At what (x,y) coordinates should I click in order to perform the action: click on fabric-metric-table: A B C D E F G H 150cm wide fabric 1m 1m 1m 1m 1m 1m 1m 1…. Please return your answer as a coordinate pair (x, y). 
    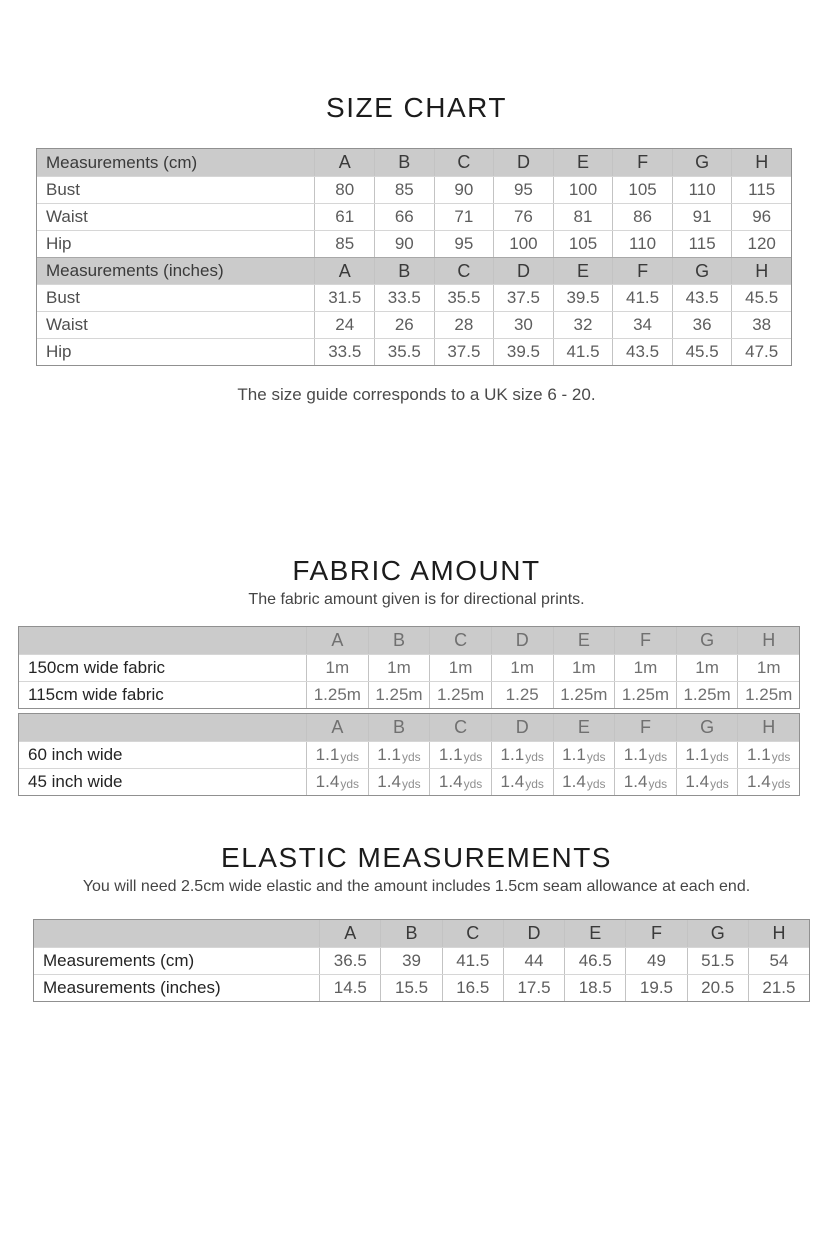
    Looking at the image, I should click on (409, 667).